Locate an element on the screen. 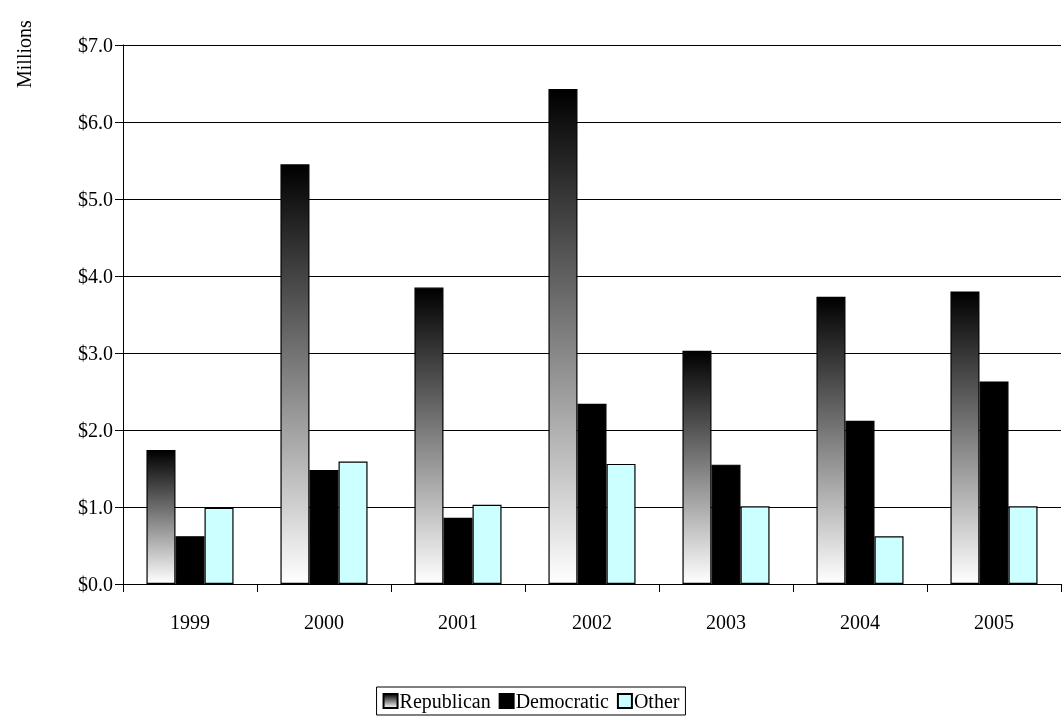 This screenshot has width=1062, height=717. legend-label: Republican is located at coordinates (445, 701).